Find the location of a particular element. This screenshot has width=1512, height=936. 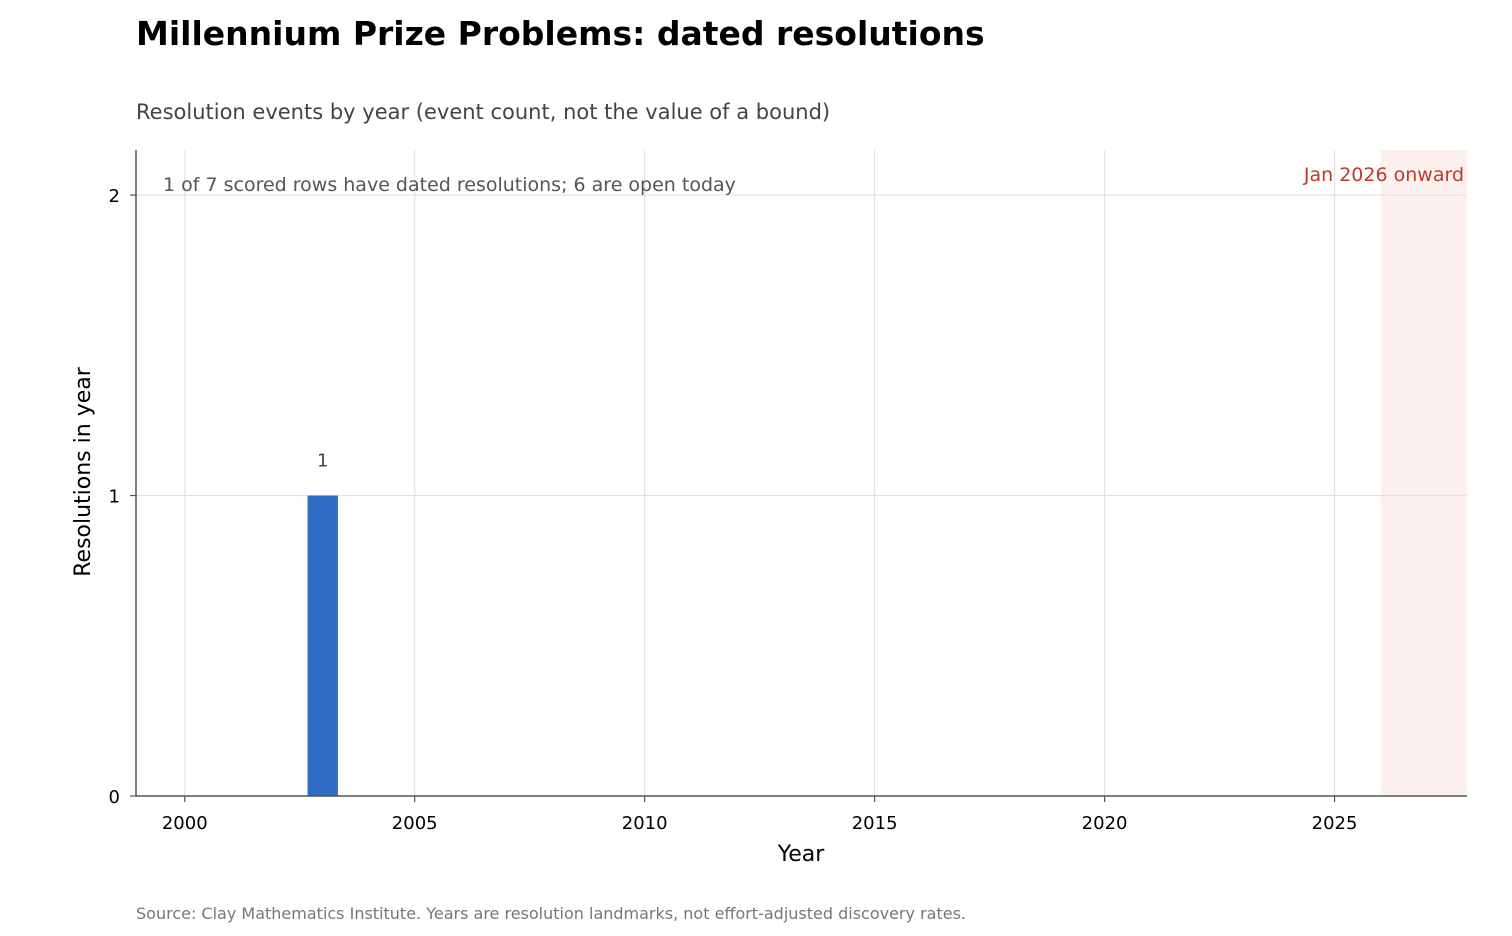

bar-label-2003: 1 is located at coordinates (322, 461).